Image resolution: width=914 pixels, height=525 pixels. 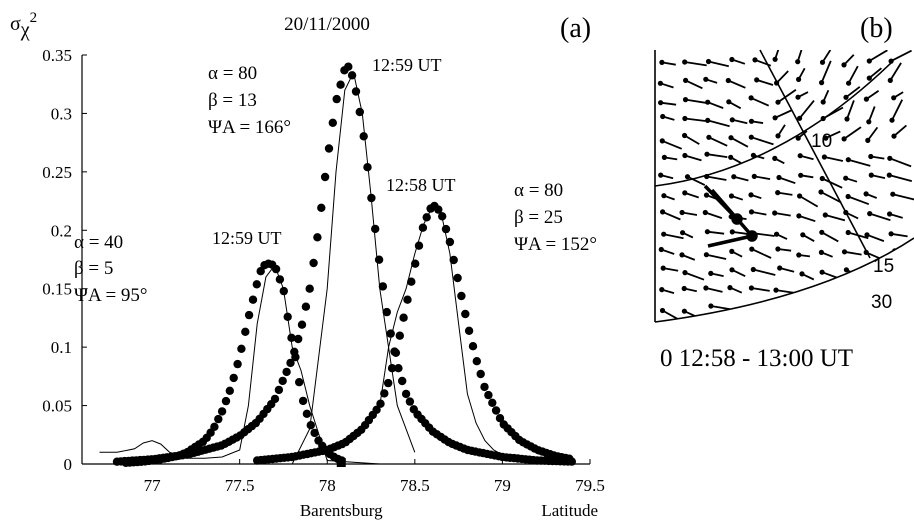 I want to click on x-tick-label: 78.5, so click(x=415, y=485).